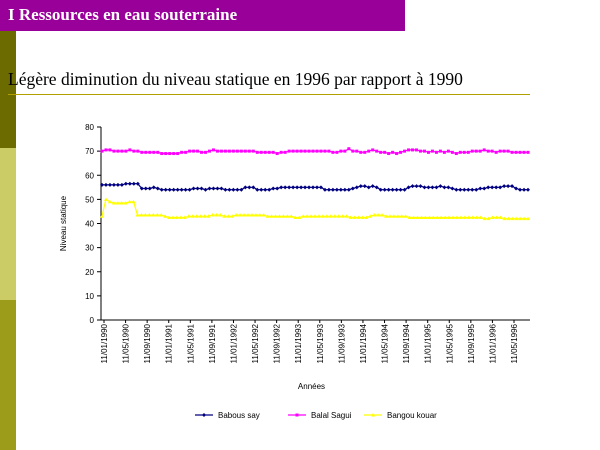 This screenshot has height=450, width=600. I want to click on slide-title: I Ressources en eau souterraine, so click(123, 14).